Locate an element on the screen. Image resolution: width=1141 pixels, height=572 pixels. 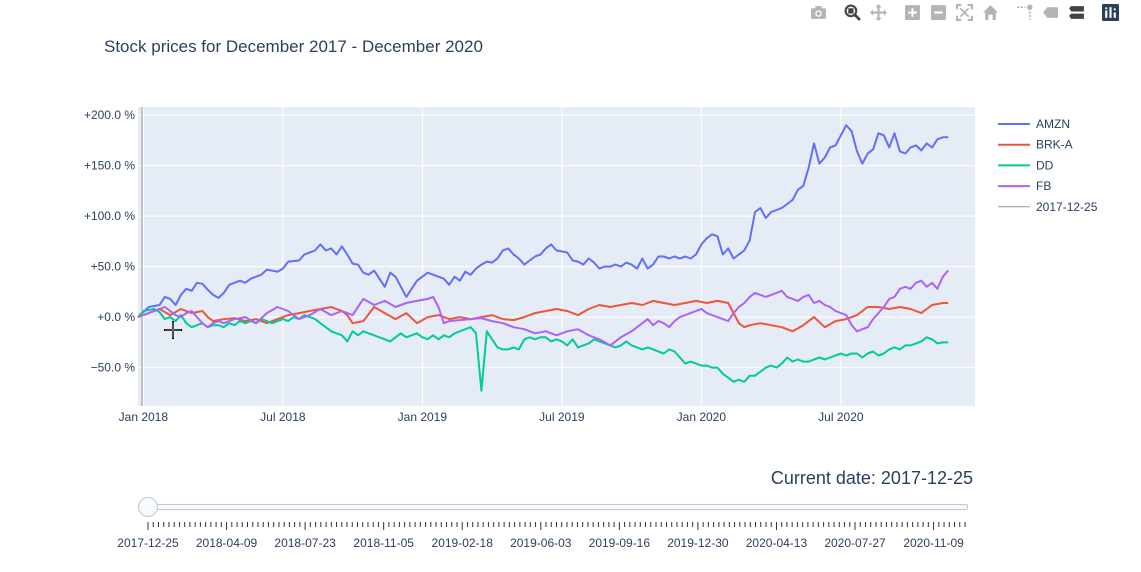
x-tick-label: Jan 2020 is located at coordinates (702, 417).